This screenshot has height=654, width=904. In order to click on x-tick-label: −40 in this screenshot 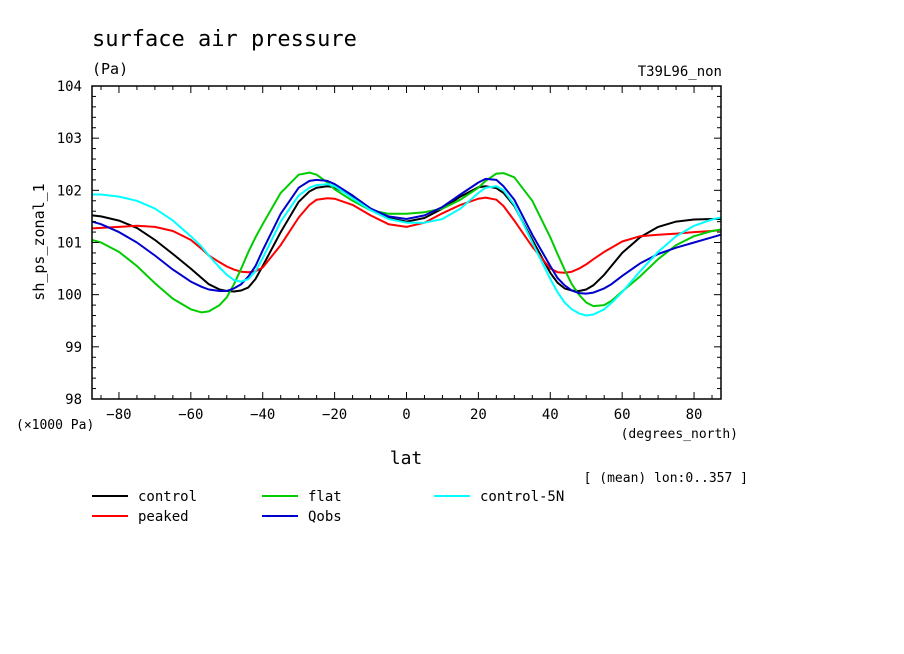, I will do `click(262, 415)`.